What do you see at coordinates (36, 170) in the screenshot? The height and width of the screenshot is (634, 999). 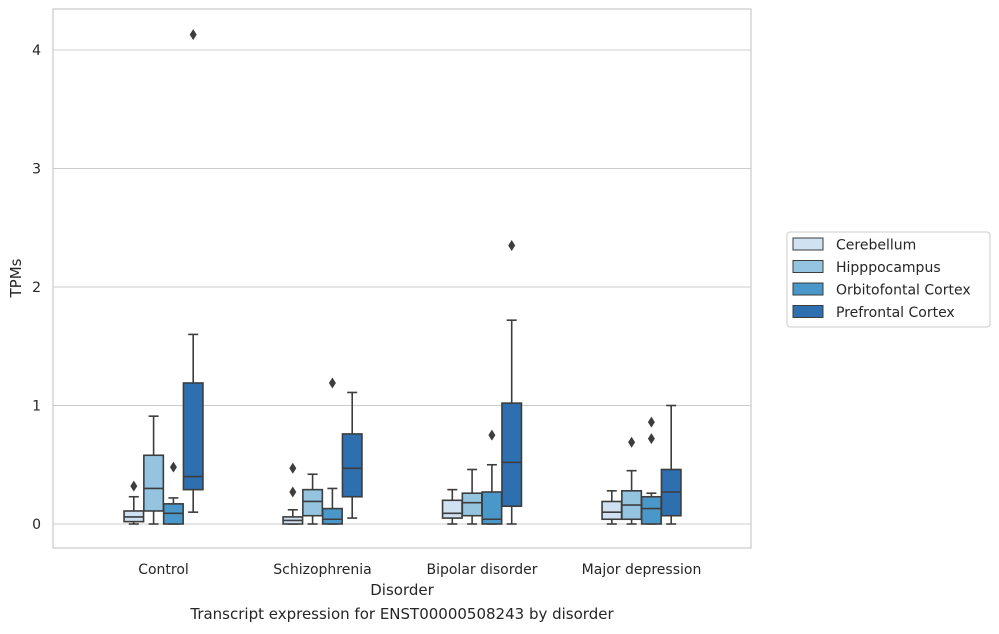 I see `y-tick-label: 3` at bounding box center [36, 170].